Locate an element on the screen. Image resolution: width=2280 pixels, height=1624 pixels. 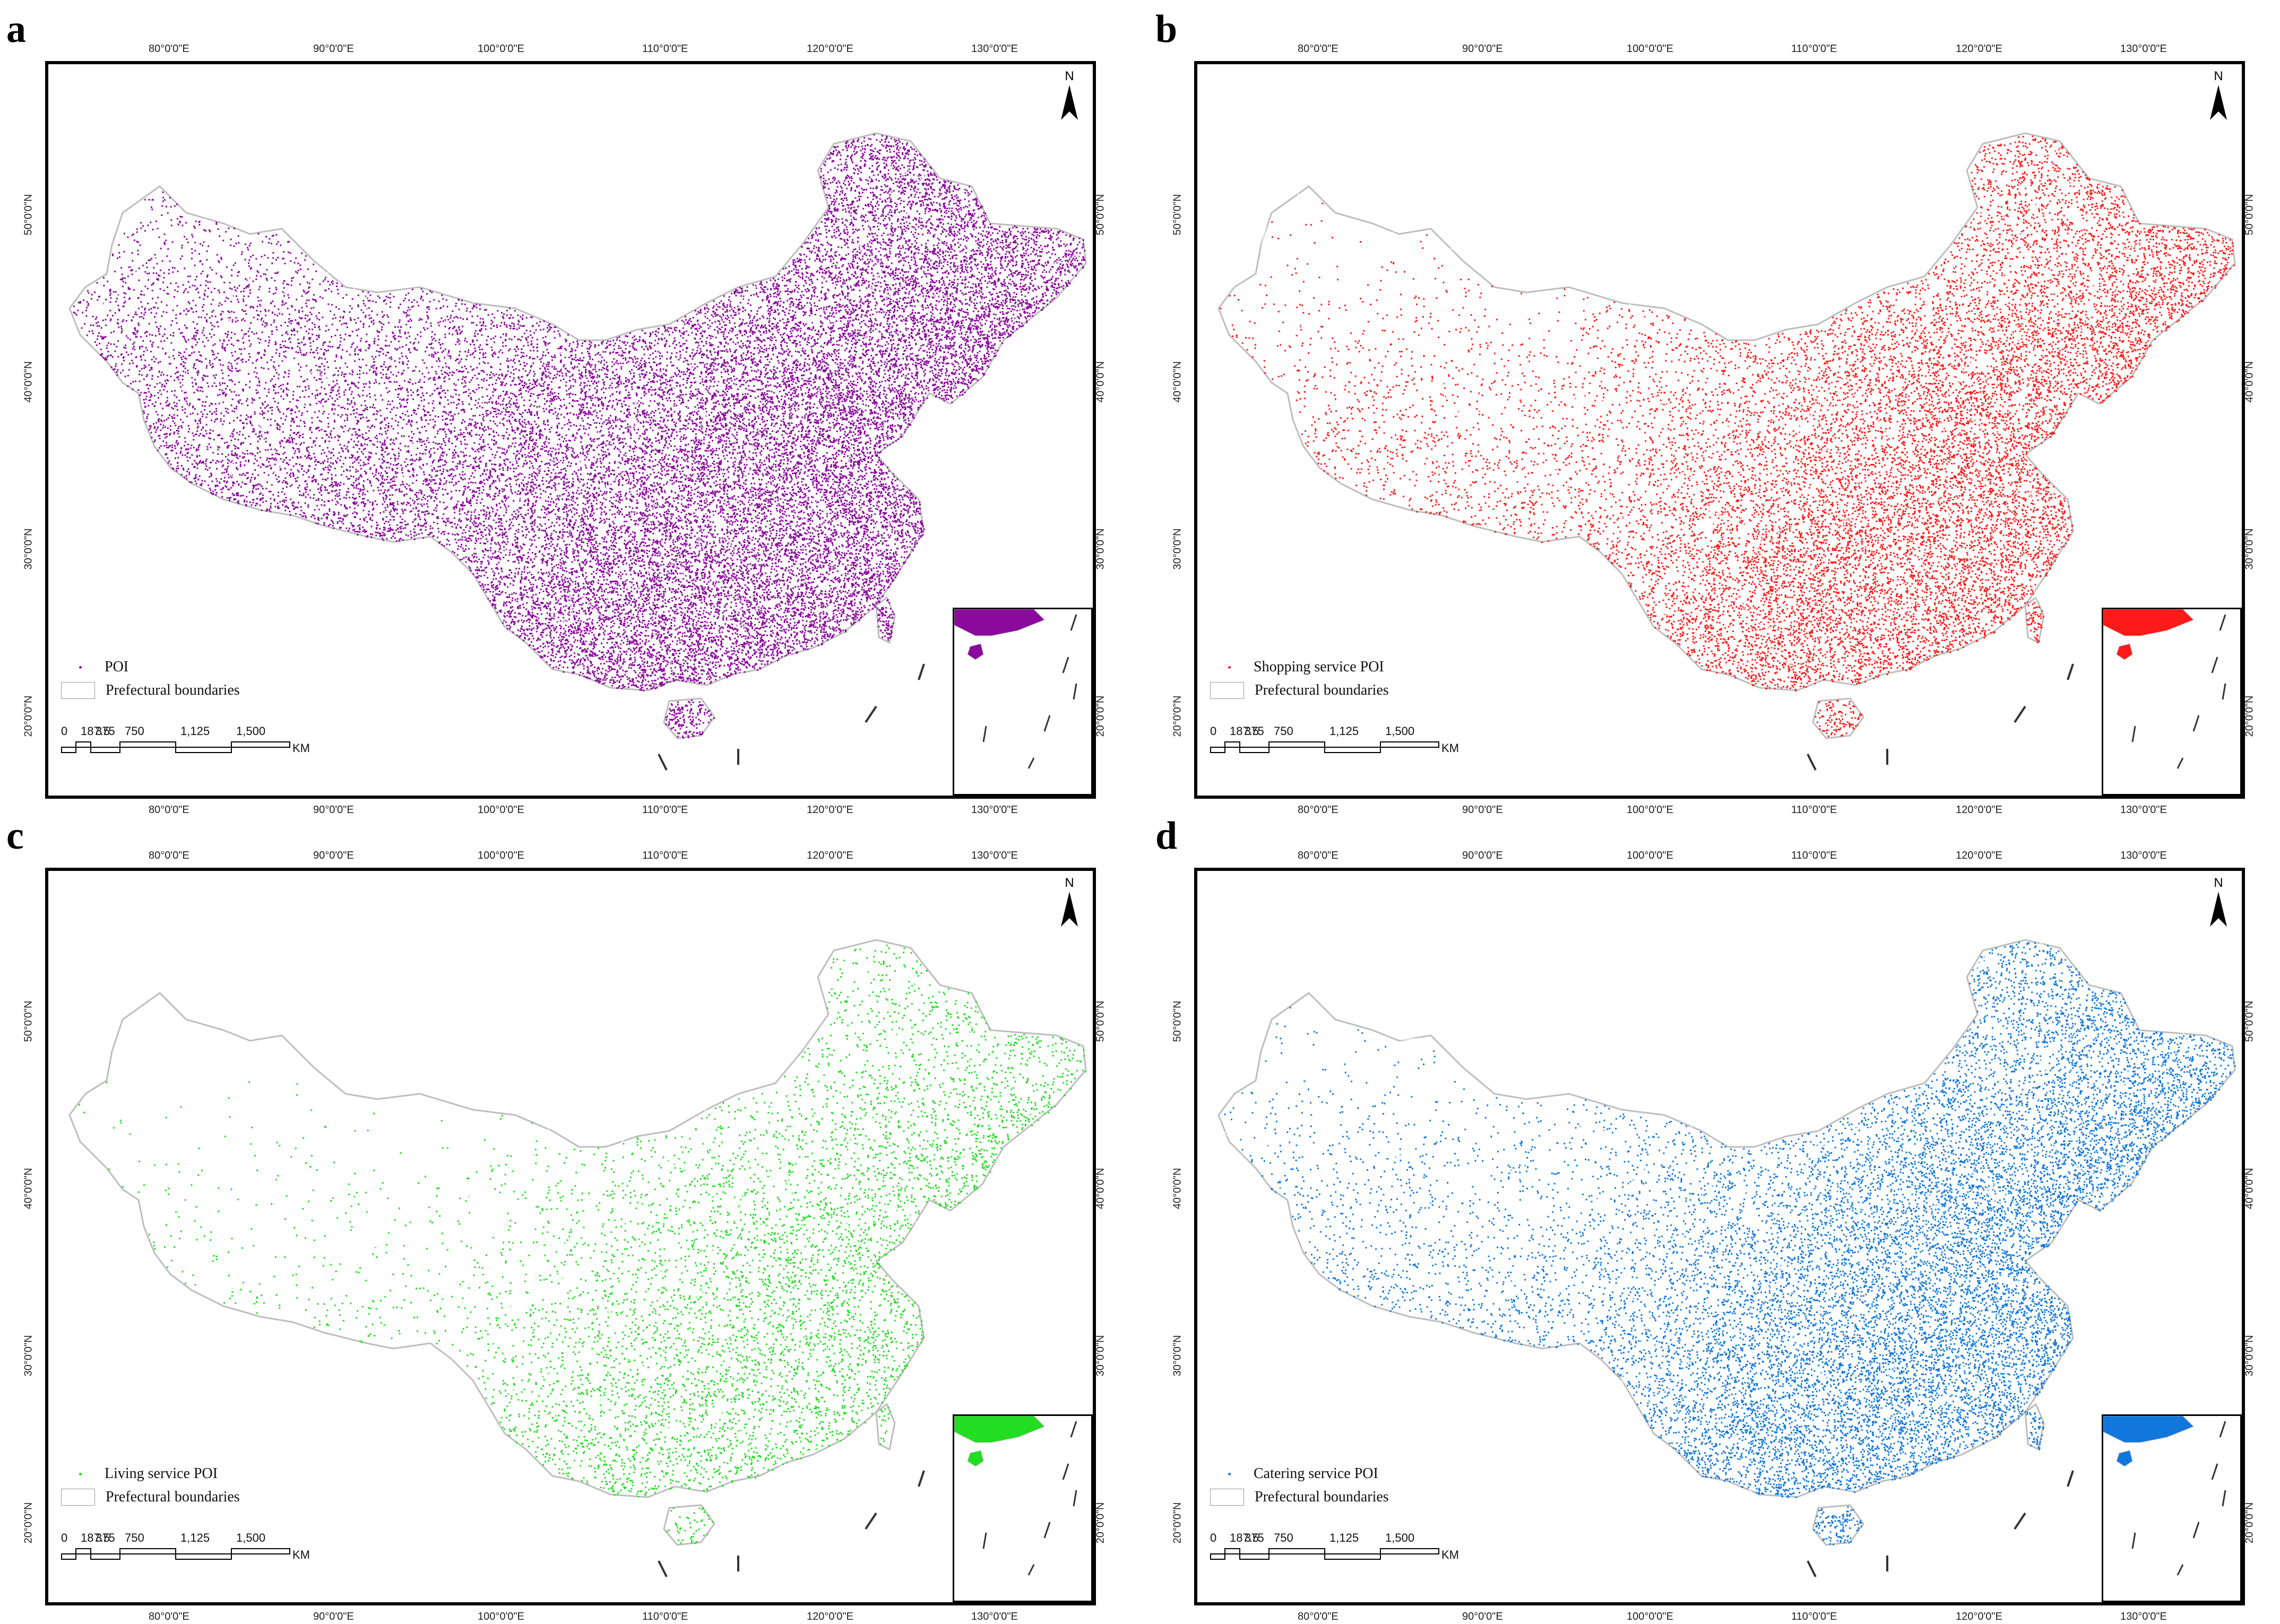
poi-symbol is located at coordinates (81, 1473).